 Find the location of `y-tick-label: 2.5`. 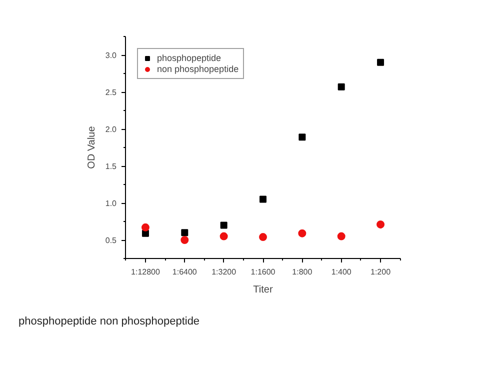

y-tick-label: 2.5 is located at coordinates (111, 92).